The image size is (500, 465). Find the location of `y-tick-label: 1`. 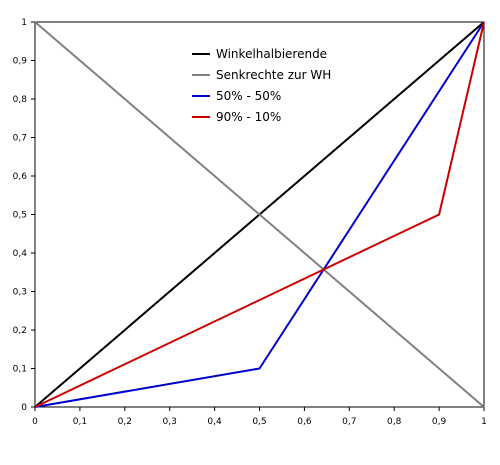

y-tick-label: 1 is located at coordinates (24, 23).